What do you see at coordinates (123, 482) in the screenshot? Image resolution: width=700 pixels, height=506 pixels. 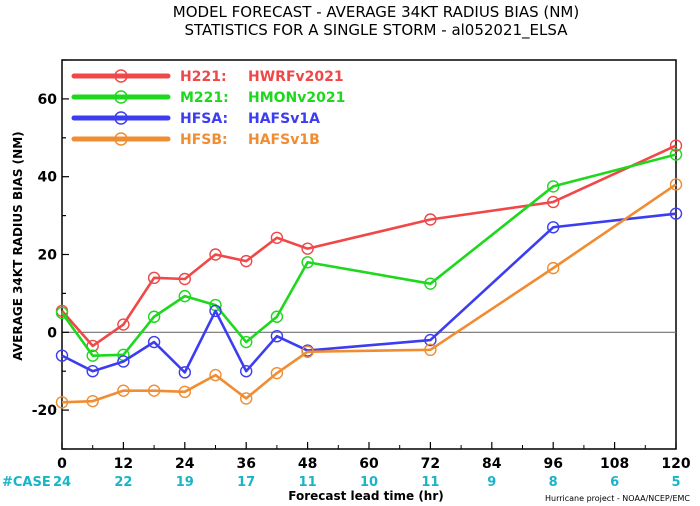 I see `case-count: 22` at bounding box center [123, 482].